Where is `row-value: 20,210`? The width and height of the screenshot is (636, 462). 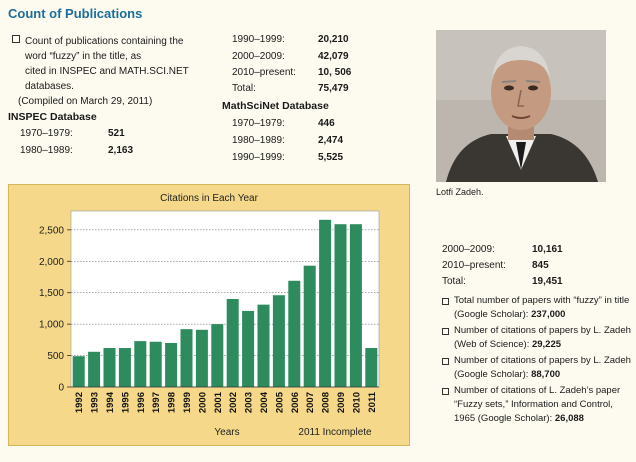 row-value: 20,210 is located at coordinates (333, 39).